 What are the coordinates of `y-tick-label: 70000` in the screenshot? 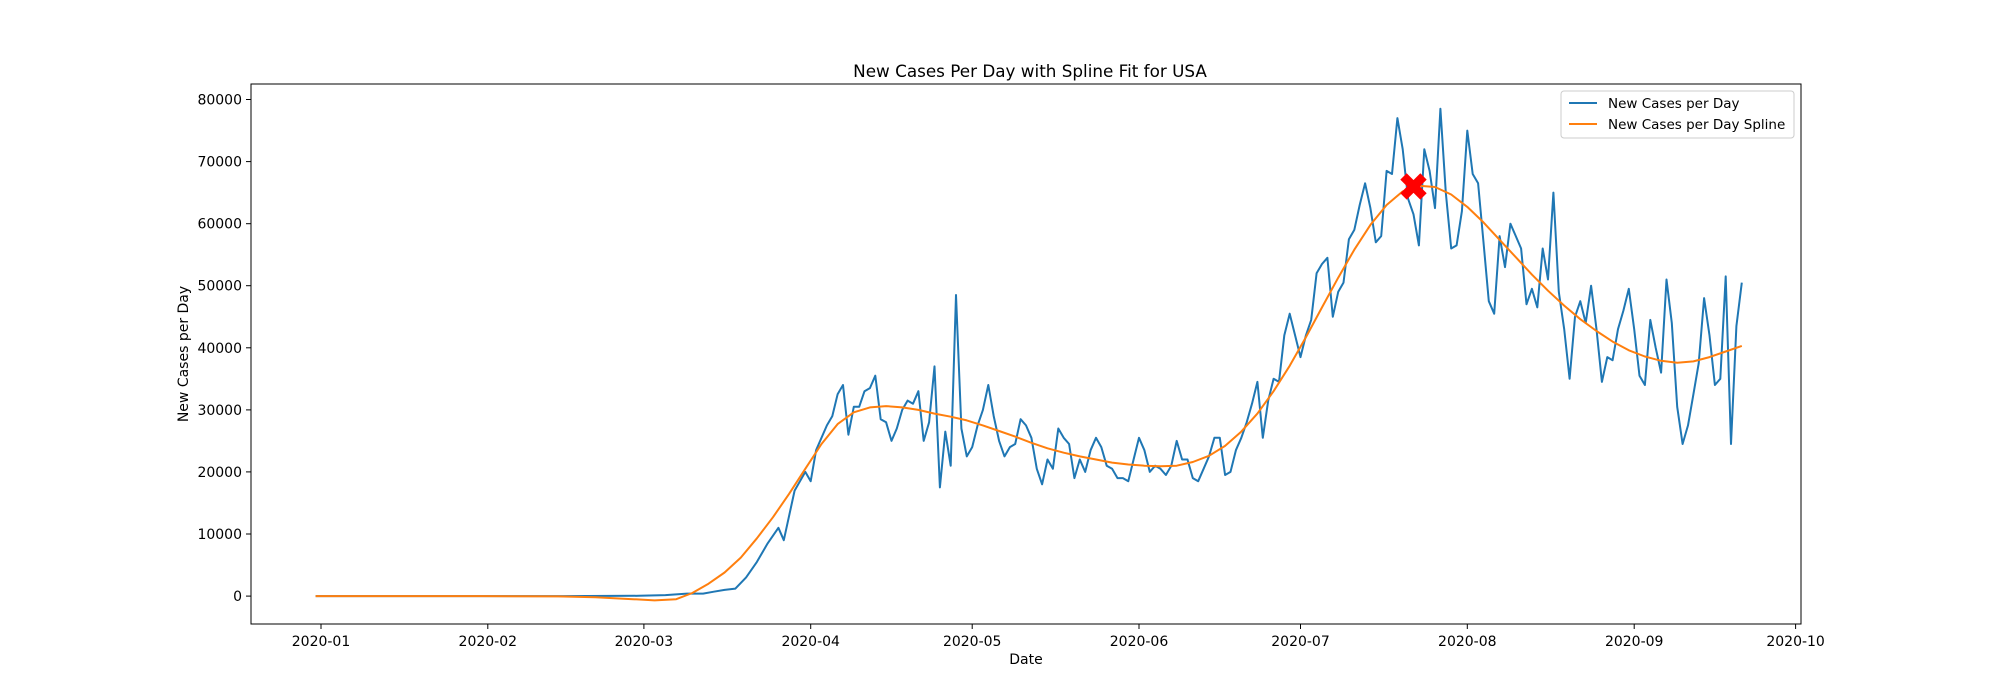 It's located at (219, 163).